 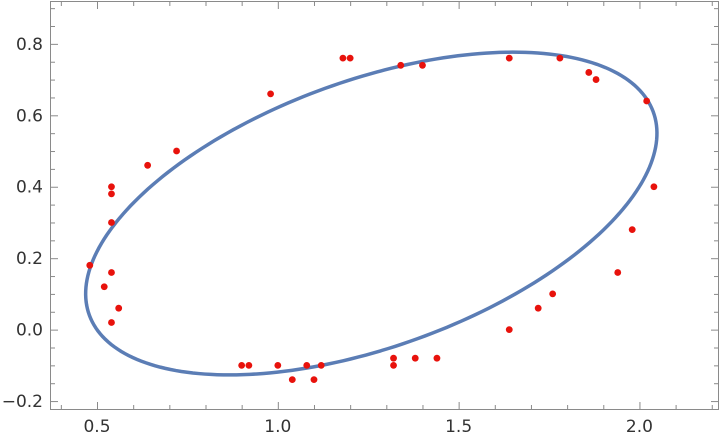 What do you see at coordinates (29, 116) in the screenshot?
I see `y-tick-label: 0.6` at bounding box center [29, 116].